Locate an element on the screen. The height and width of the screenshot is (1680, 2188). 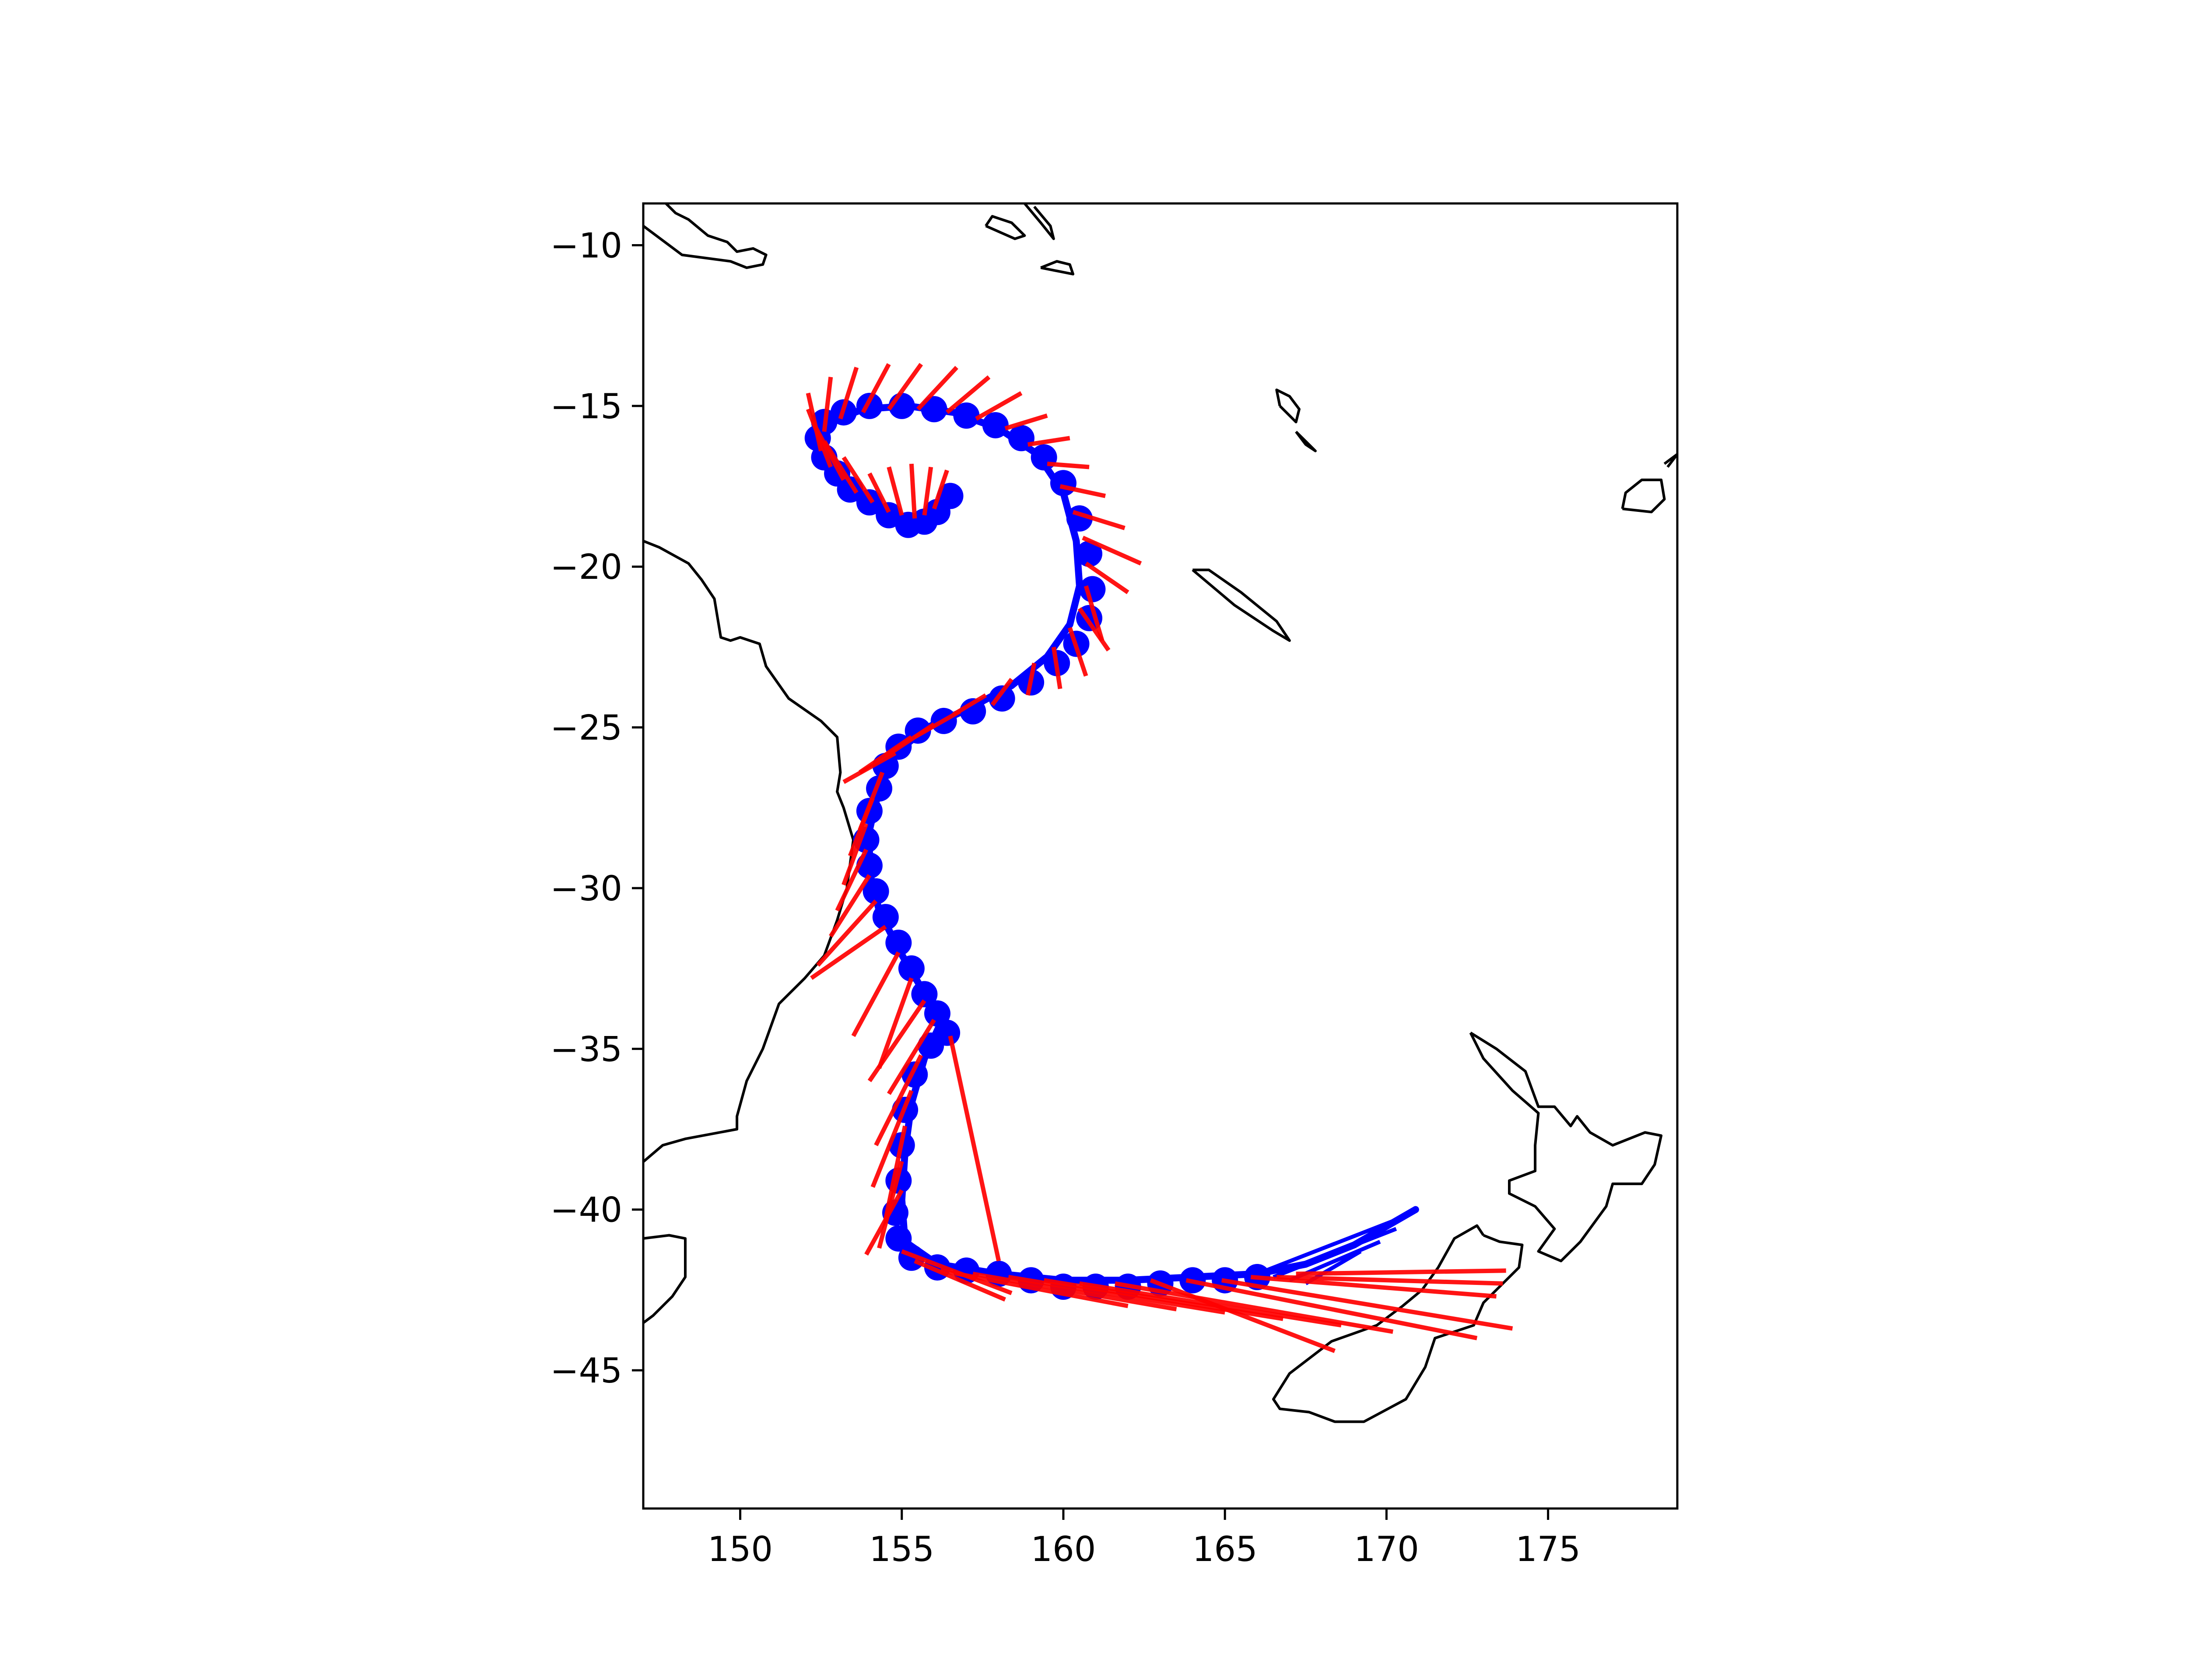
y-tick-label-5: −35 is located at coordinates (586, 1049).